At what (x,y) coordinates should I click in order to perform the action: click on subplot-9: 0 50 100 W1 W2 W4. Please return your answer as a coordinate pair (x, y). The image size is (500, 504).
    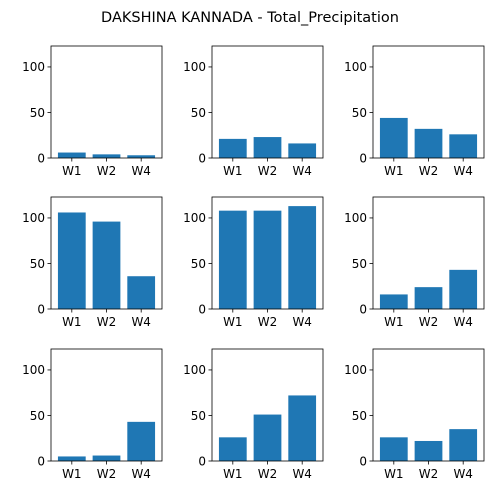
    Looking at the image, I should click on (414, 414).